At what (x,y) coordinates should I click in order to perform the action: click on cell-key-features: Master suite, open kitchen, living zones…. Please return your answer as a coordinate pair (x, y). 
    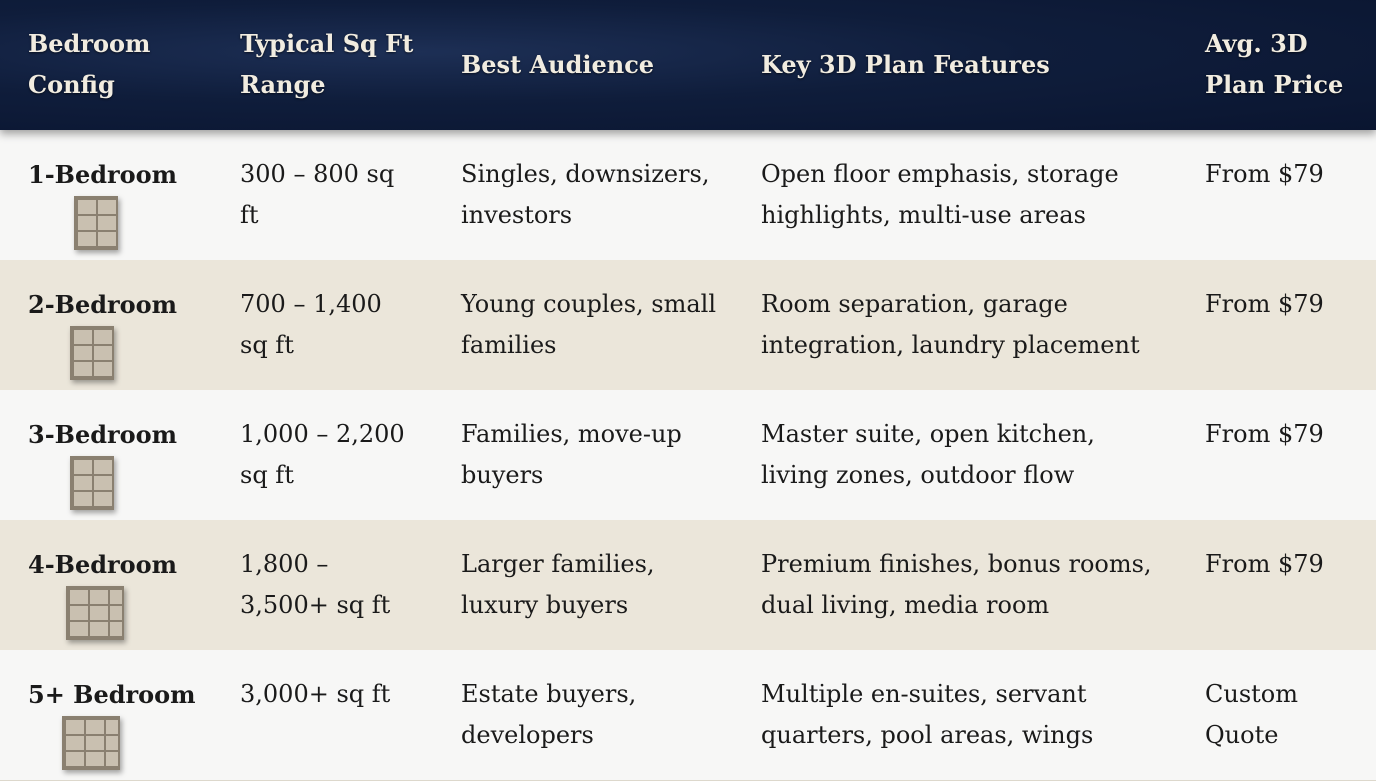
    Looking at the image, I should click on (928, 454).